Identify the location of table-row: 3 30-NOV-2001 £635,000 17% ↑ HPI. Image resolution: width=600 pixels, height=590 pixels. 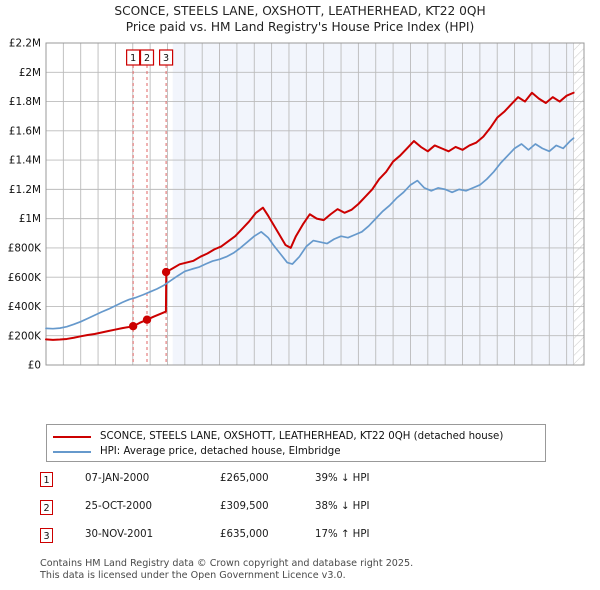
(250, 540).